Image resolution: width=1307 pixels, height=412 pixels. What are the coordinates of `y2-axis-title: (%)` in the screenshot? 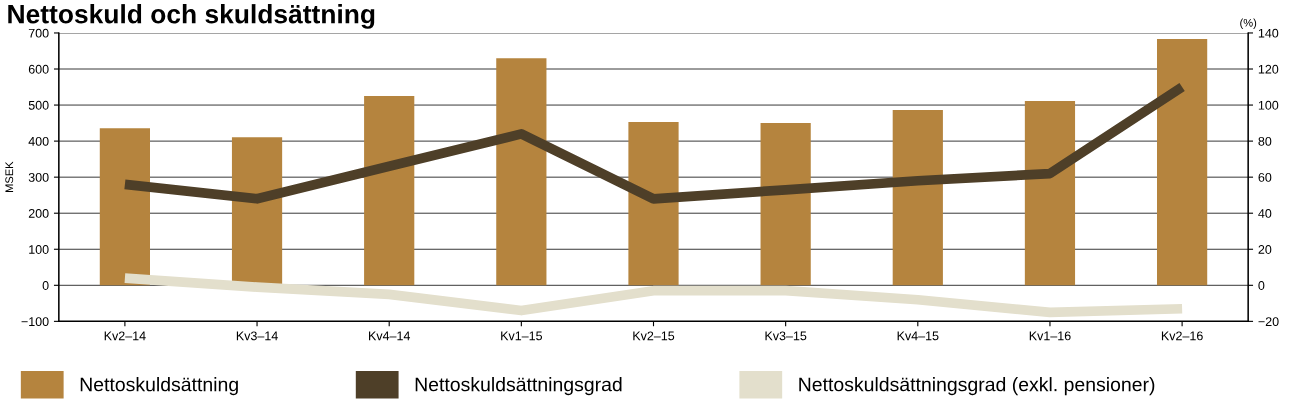 It's located at (1248, 23).